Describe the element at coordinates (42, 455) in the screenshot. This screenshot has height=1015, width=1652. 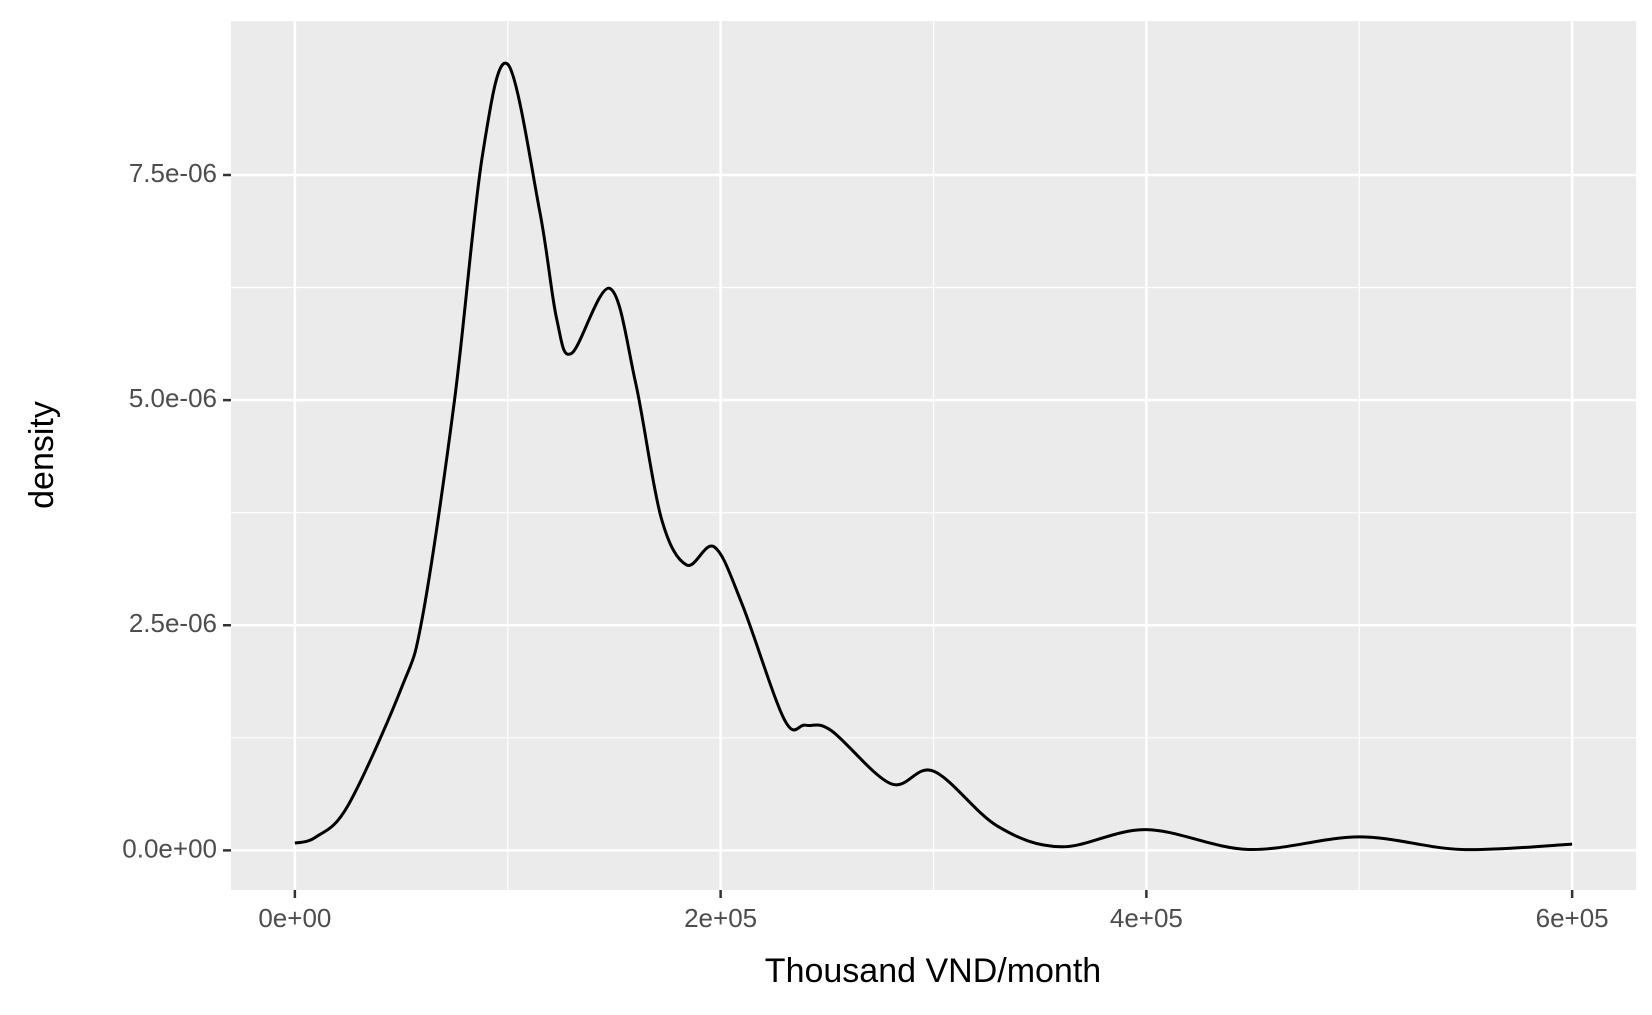
I see `y-axis-title: density` at that location.